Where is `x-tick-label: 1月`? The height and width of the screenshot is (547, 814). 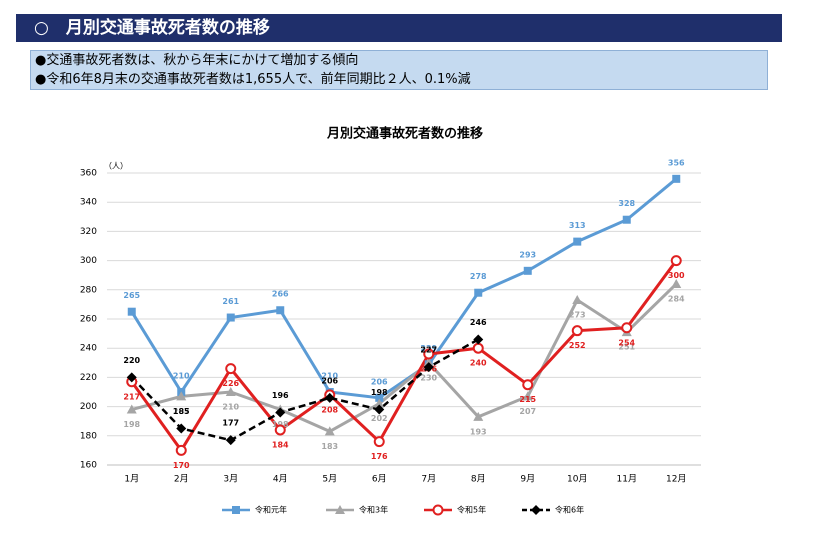
x-tick-label: 1月 is located at coordinates (131, 479).